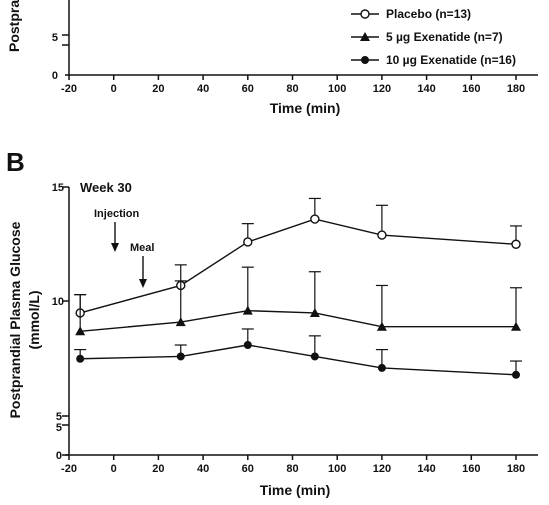 Image resolution: width=549 pixels, height=505 pixels. Describe the element at coordinates (292, 89) in the screenshot. I see `panel-a-x-tick-label: 80` at that location.